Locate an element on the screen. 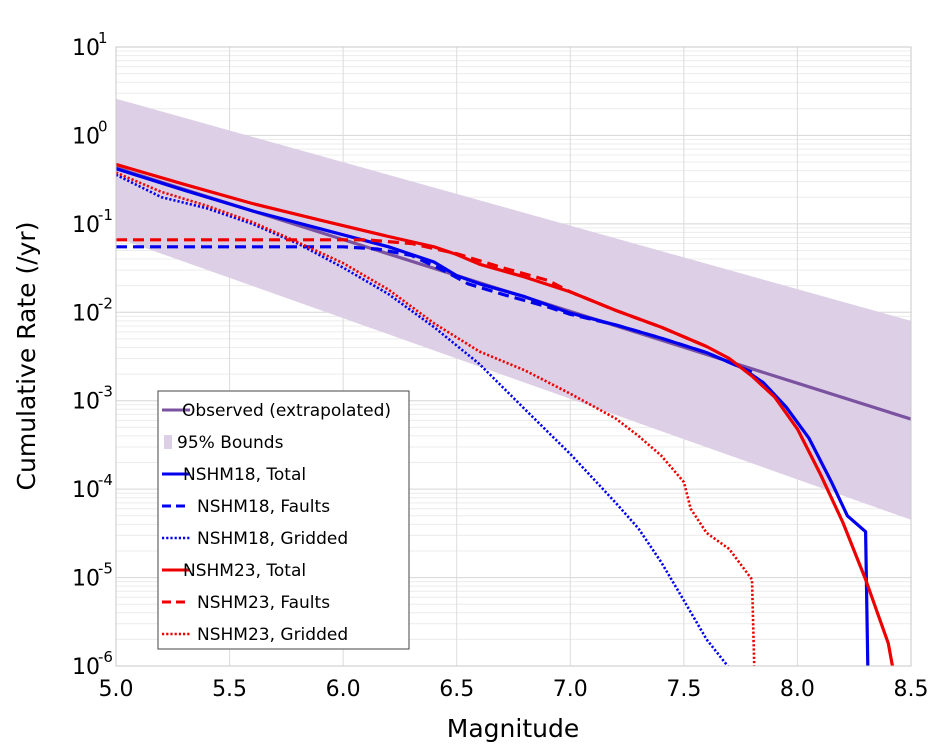 The image size is (950, 750). legend-label: NSHM23, Total is located at coordinates (244, 571).